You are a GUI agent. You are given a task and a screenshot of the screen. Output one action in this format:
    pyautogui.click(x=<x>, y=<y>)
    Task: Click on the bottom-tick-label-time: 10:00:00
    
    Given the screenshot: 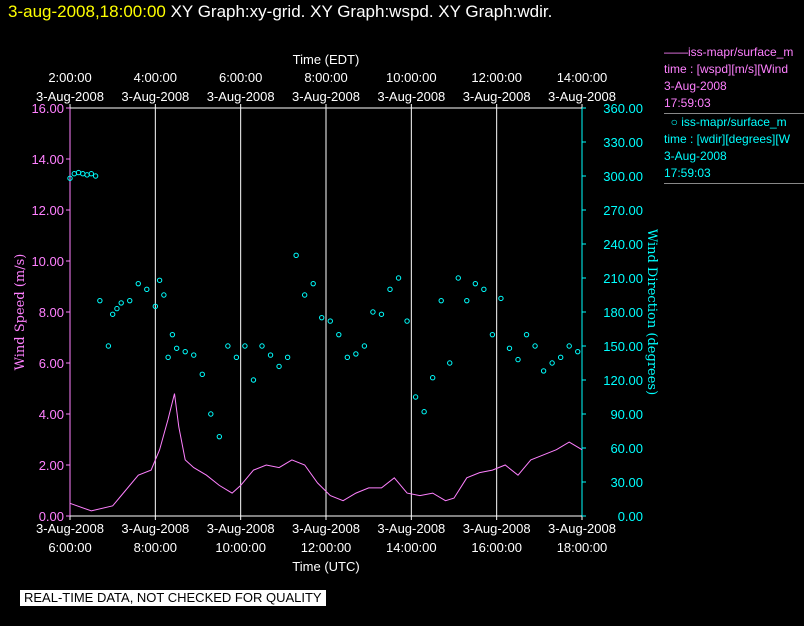 What is the action you would take?
    pyautogui.click(x=240, y=547)
    